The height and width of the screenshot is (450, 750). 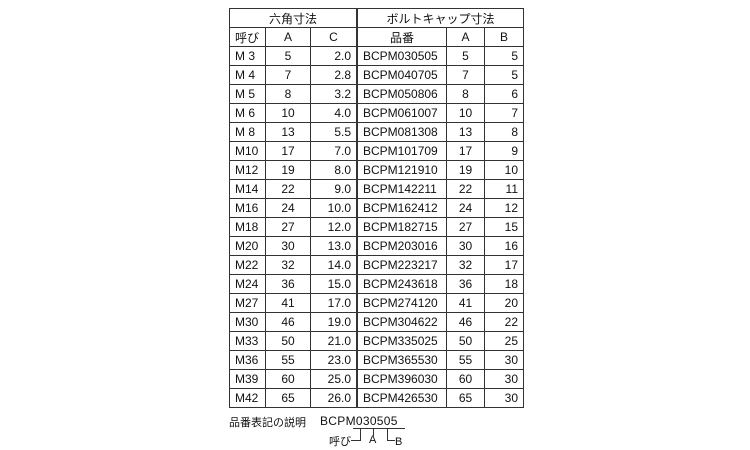 I want to click on table-row: M14 22 9.0 BCPM142211 22 11, so click(x=376, y=189).